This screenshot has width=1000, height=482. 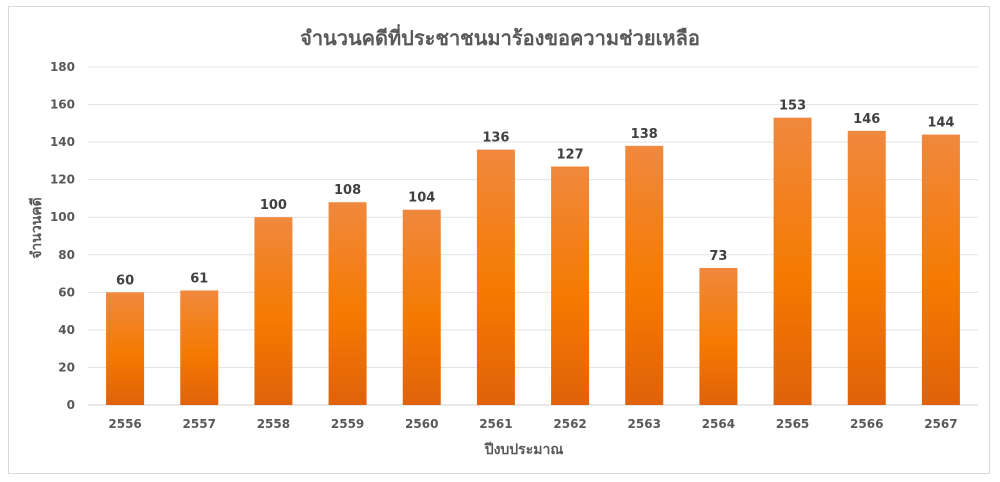 I want to click on x-tick-label-2561: 2561, so click(x=495, y=424).